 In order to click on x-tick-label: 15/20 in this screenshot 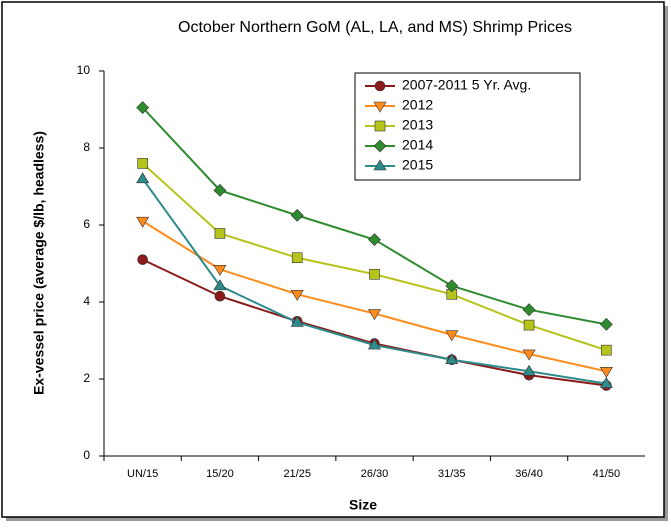, I will do `click(220, 474)`.